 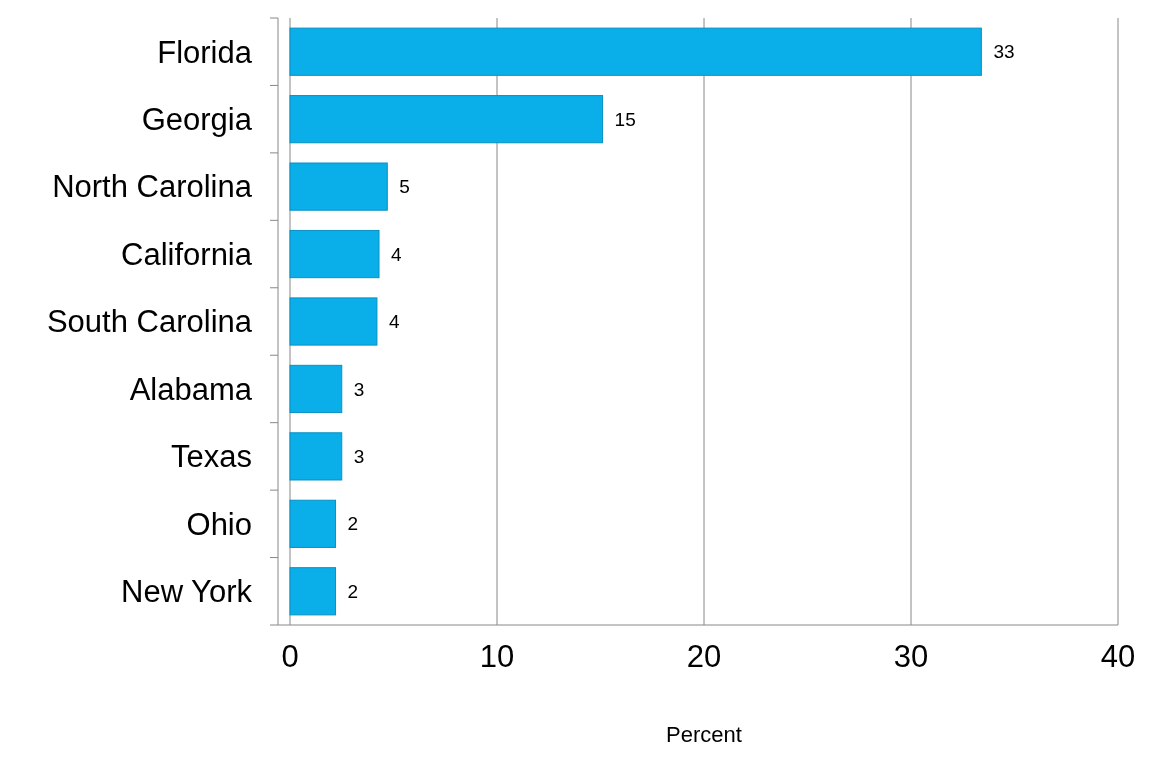 What do you see at coordinates (187, 254) in the screenshot?
I see `y-tick-label: California` at bounding box center [187, 254].